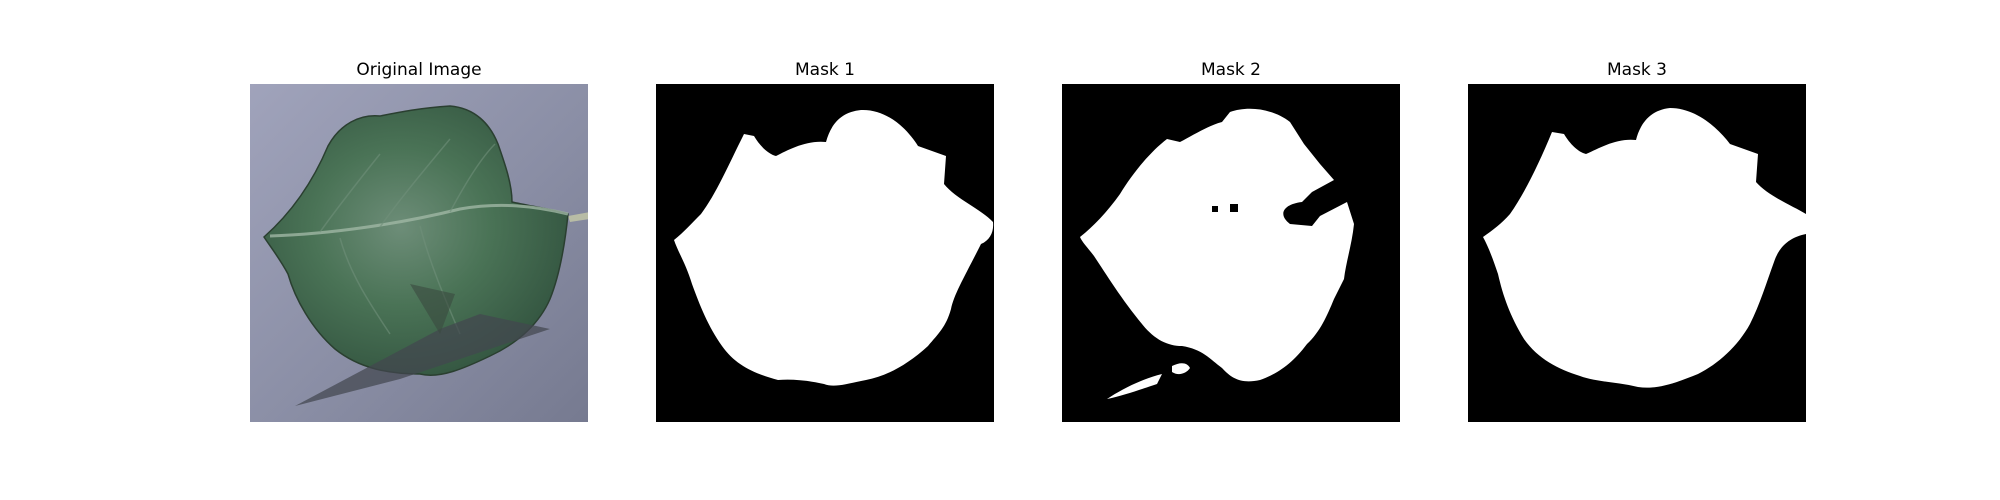 This screenshot has width=2000, height=500. I want to click on panel-mask-2: Mask 2, so click(1231, 249).